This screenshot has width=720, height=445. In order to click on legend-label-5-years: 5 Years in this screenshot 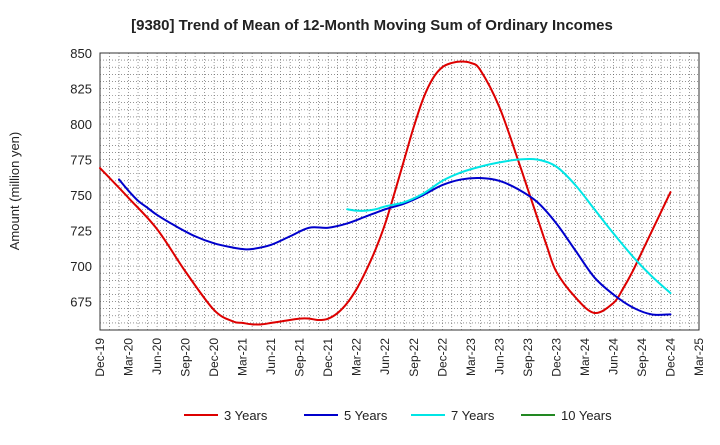, I will do `click(366, 415)`.